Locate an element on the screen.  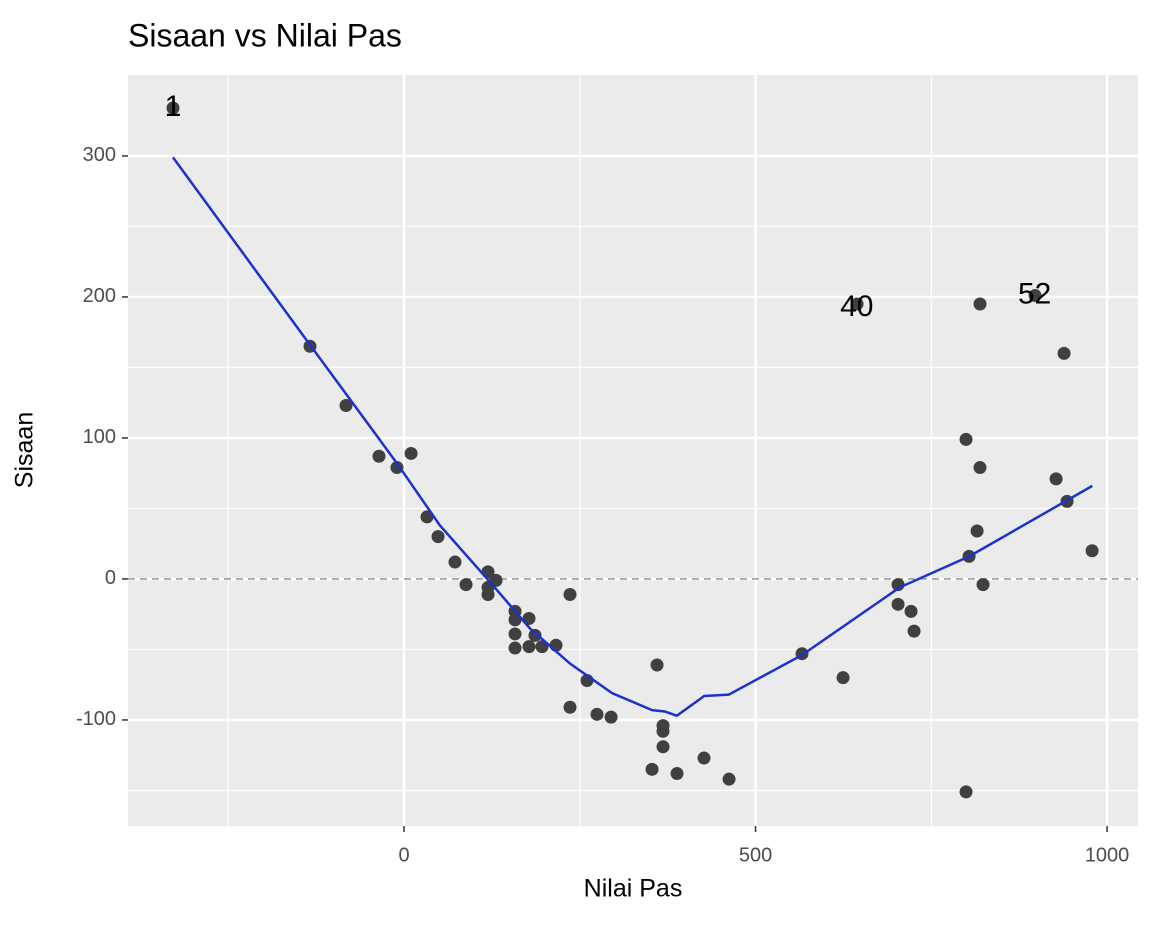
x-tick-label: 1000 is located at coordinates (1107, 855).